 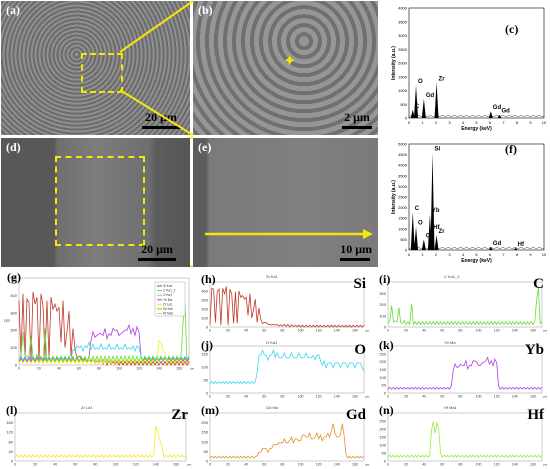 What do you see at coordinates (403, 90) in the screenshot?
I see `y-tick-label: 1000` at bounding box center [403, 90].